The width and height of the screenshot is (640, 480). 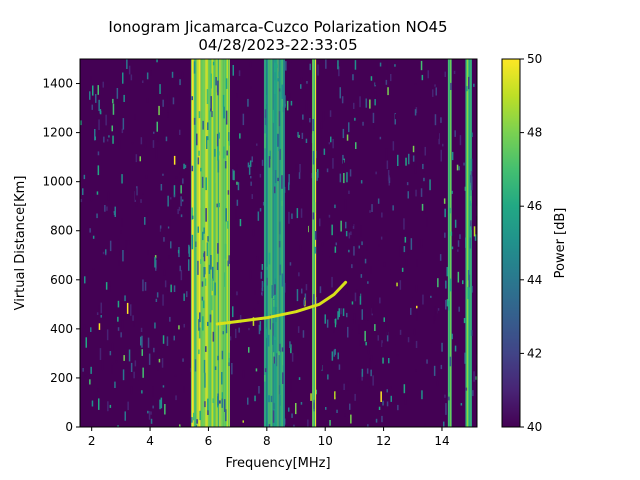 What do you see at coordinates (534, 353) in the screenshot?
I see `colorbar-tick-label: 42` at bounding box center [534, 353].